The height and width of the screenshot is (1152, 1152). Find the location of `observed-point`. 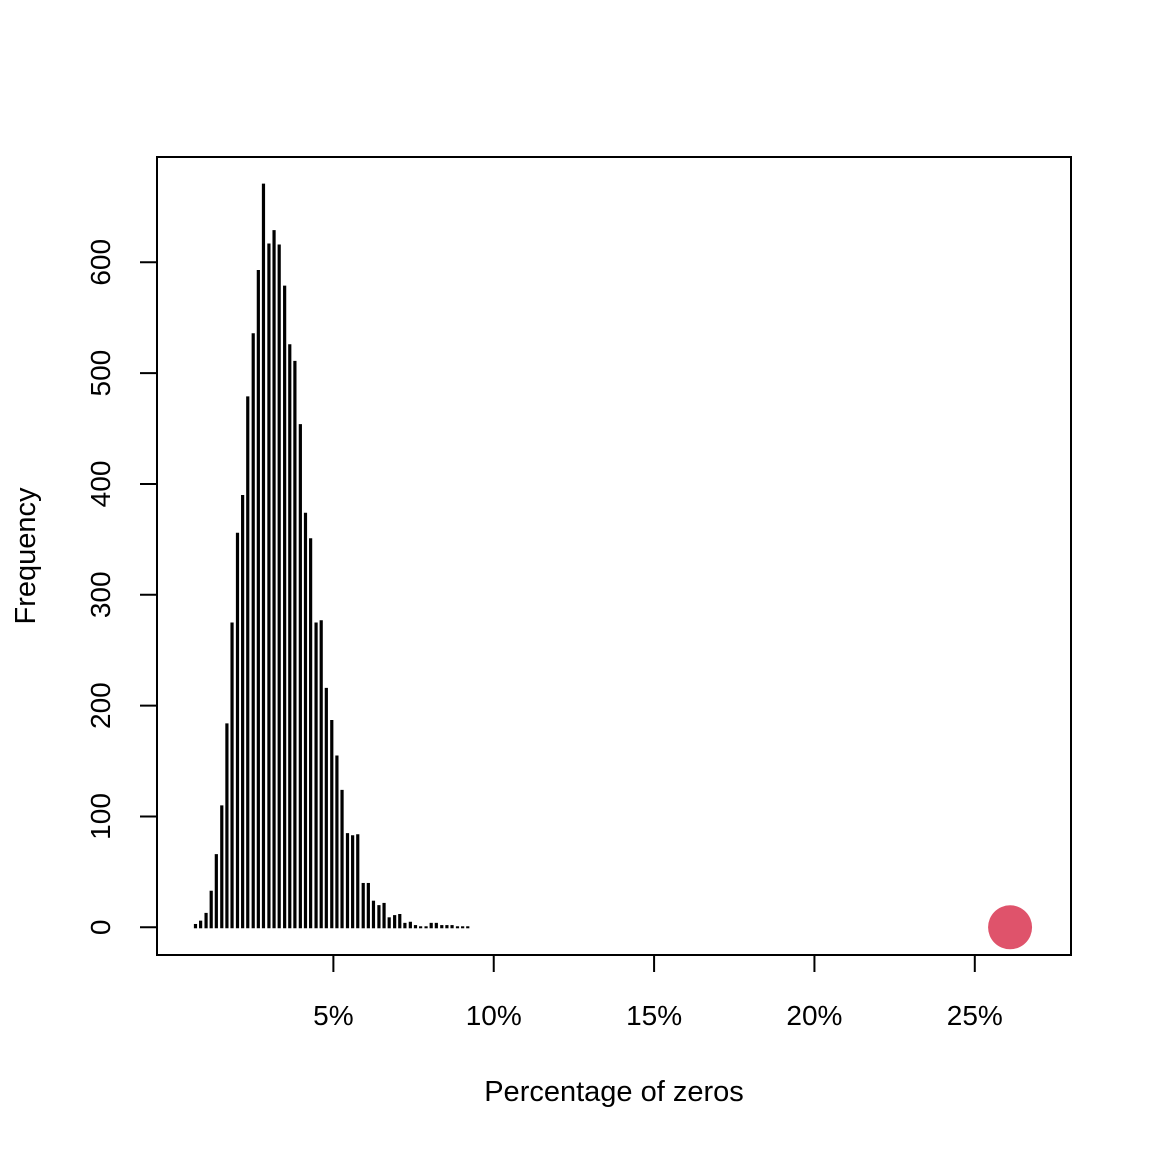

observed-point is located at coordinates (1010, 927).